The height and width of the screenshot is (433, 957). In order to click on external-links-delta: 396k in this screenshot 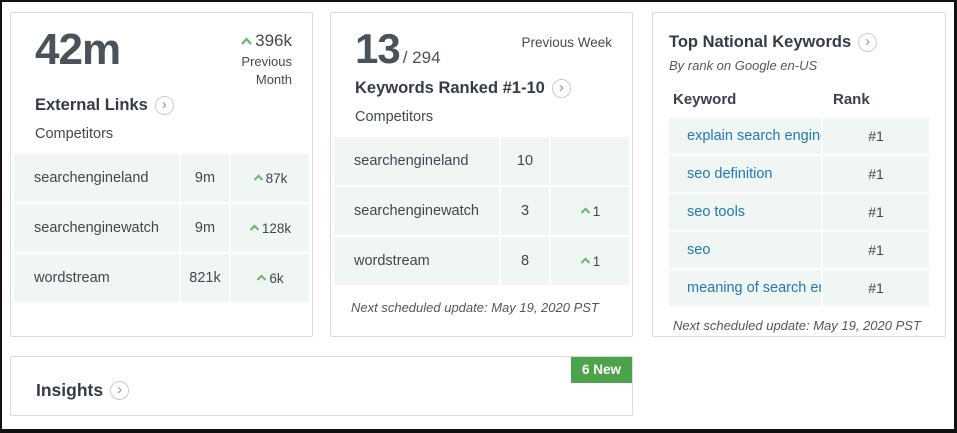, I will do `click(259, 41)`.